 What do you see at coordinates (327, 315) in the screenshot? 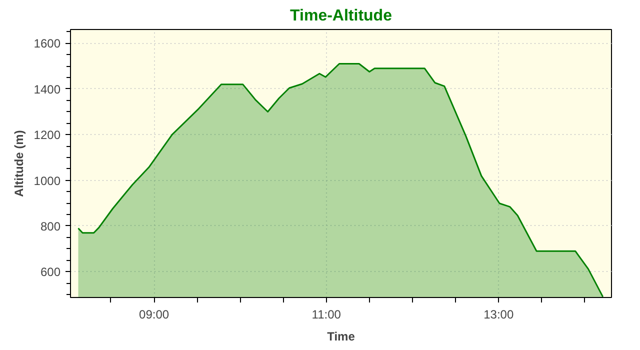
I see `x-tick-label: 11:00` at bounding box center [327, 315].